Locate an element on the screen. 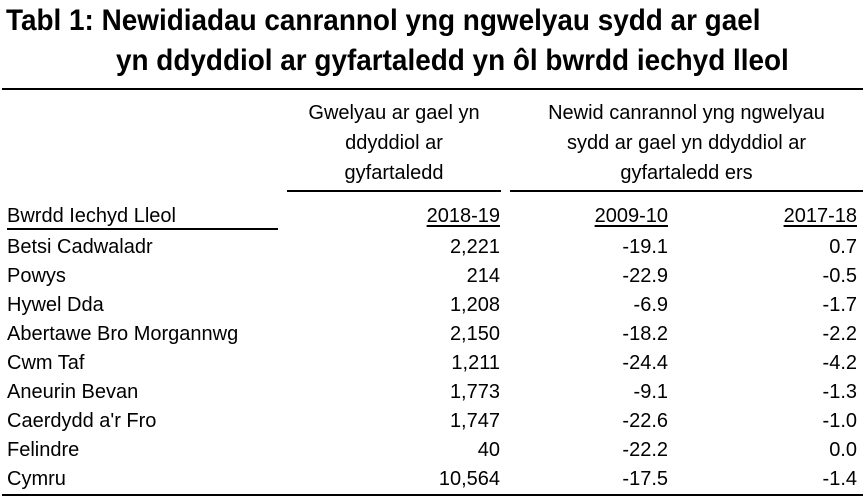 This screenshot has width=868, height=503. cell-change-2017-18: 0.7 is located at coordinates (843, 247).